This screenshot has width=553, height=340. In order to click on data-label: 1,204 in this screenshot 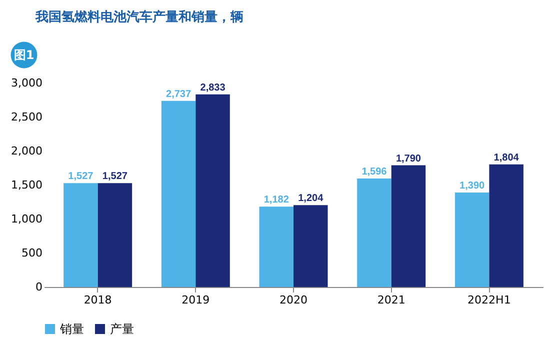, I will do `click(311, 198)`.